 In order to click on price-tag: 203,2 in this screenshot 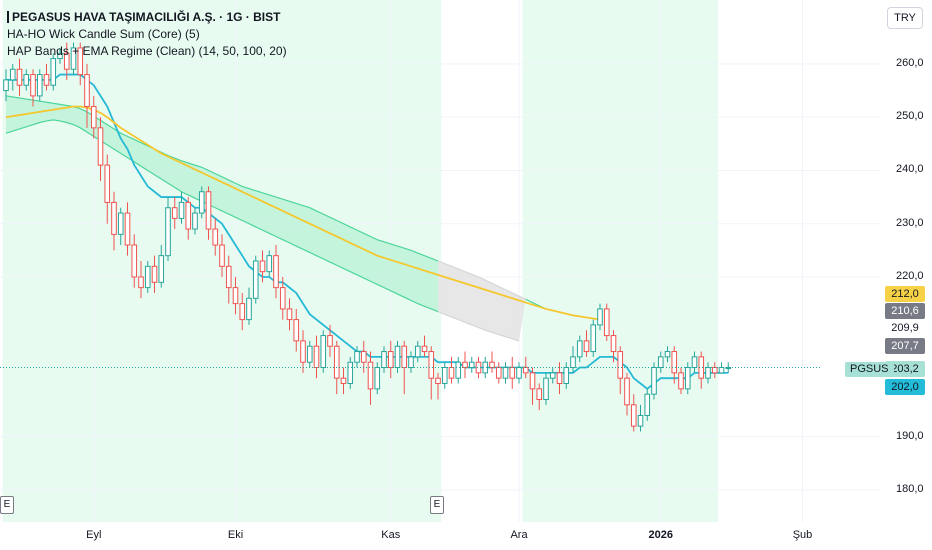, I will do `click(905, 369)`.